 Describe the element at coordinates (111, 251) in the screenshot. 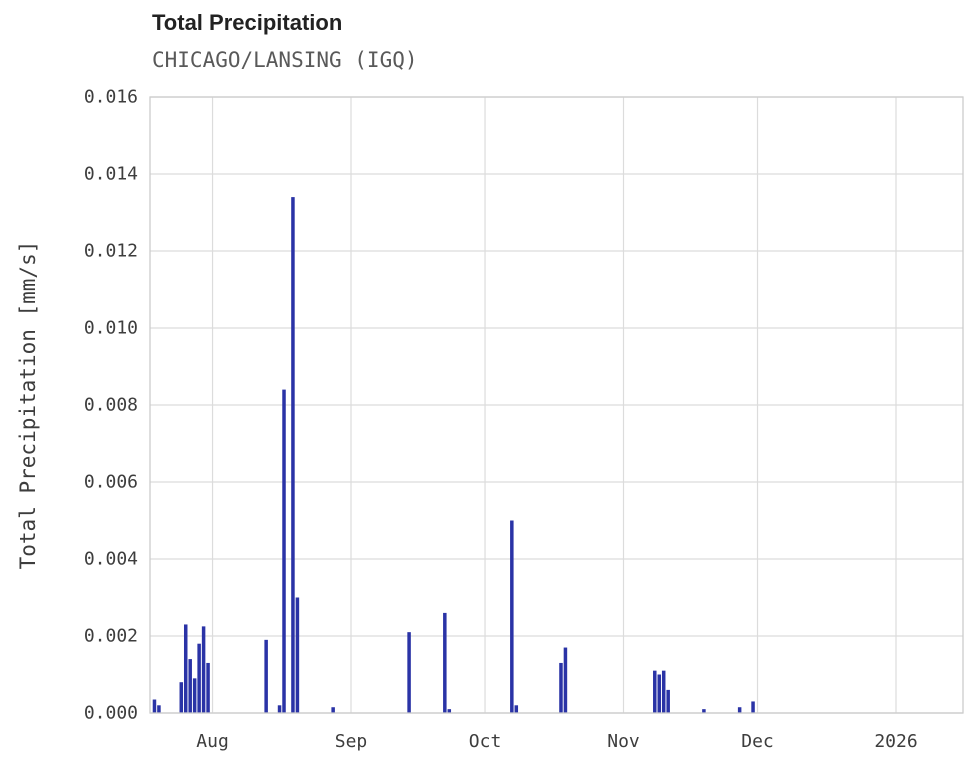

I see `y-tick-label: 0.012` at that location.